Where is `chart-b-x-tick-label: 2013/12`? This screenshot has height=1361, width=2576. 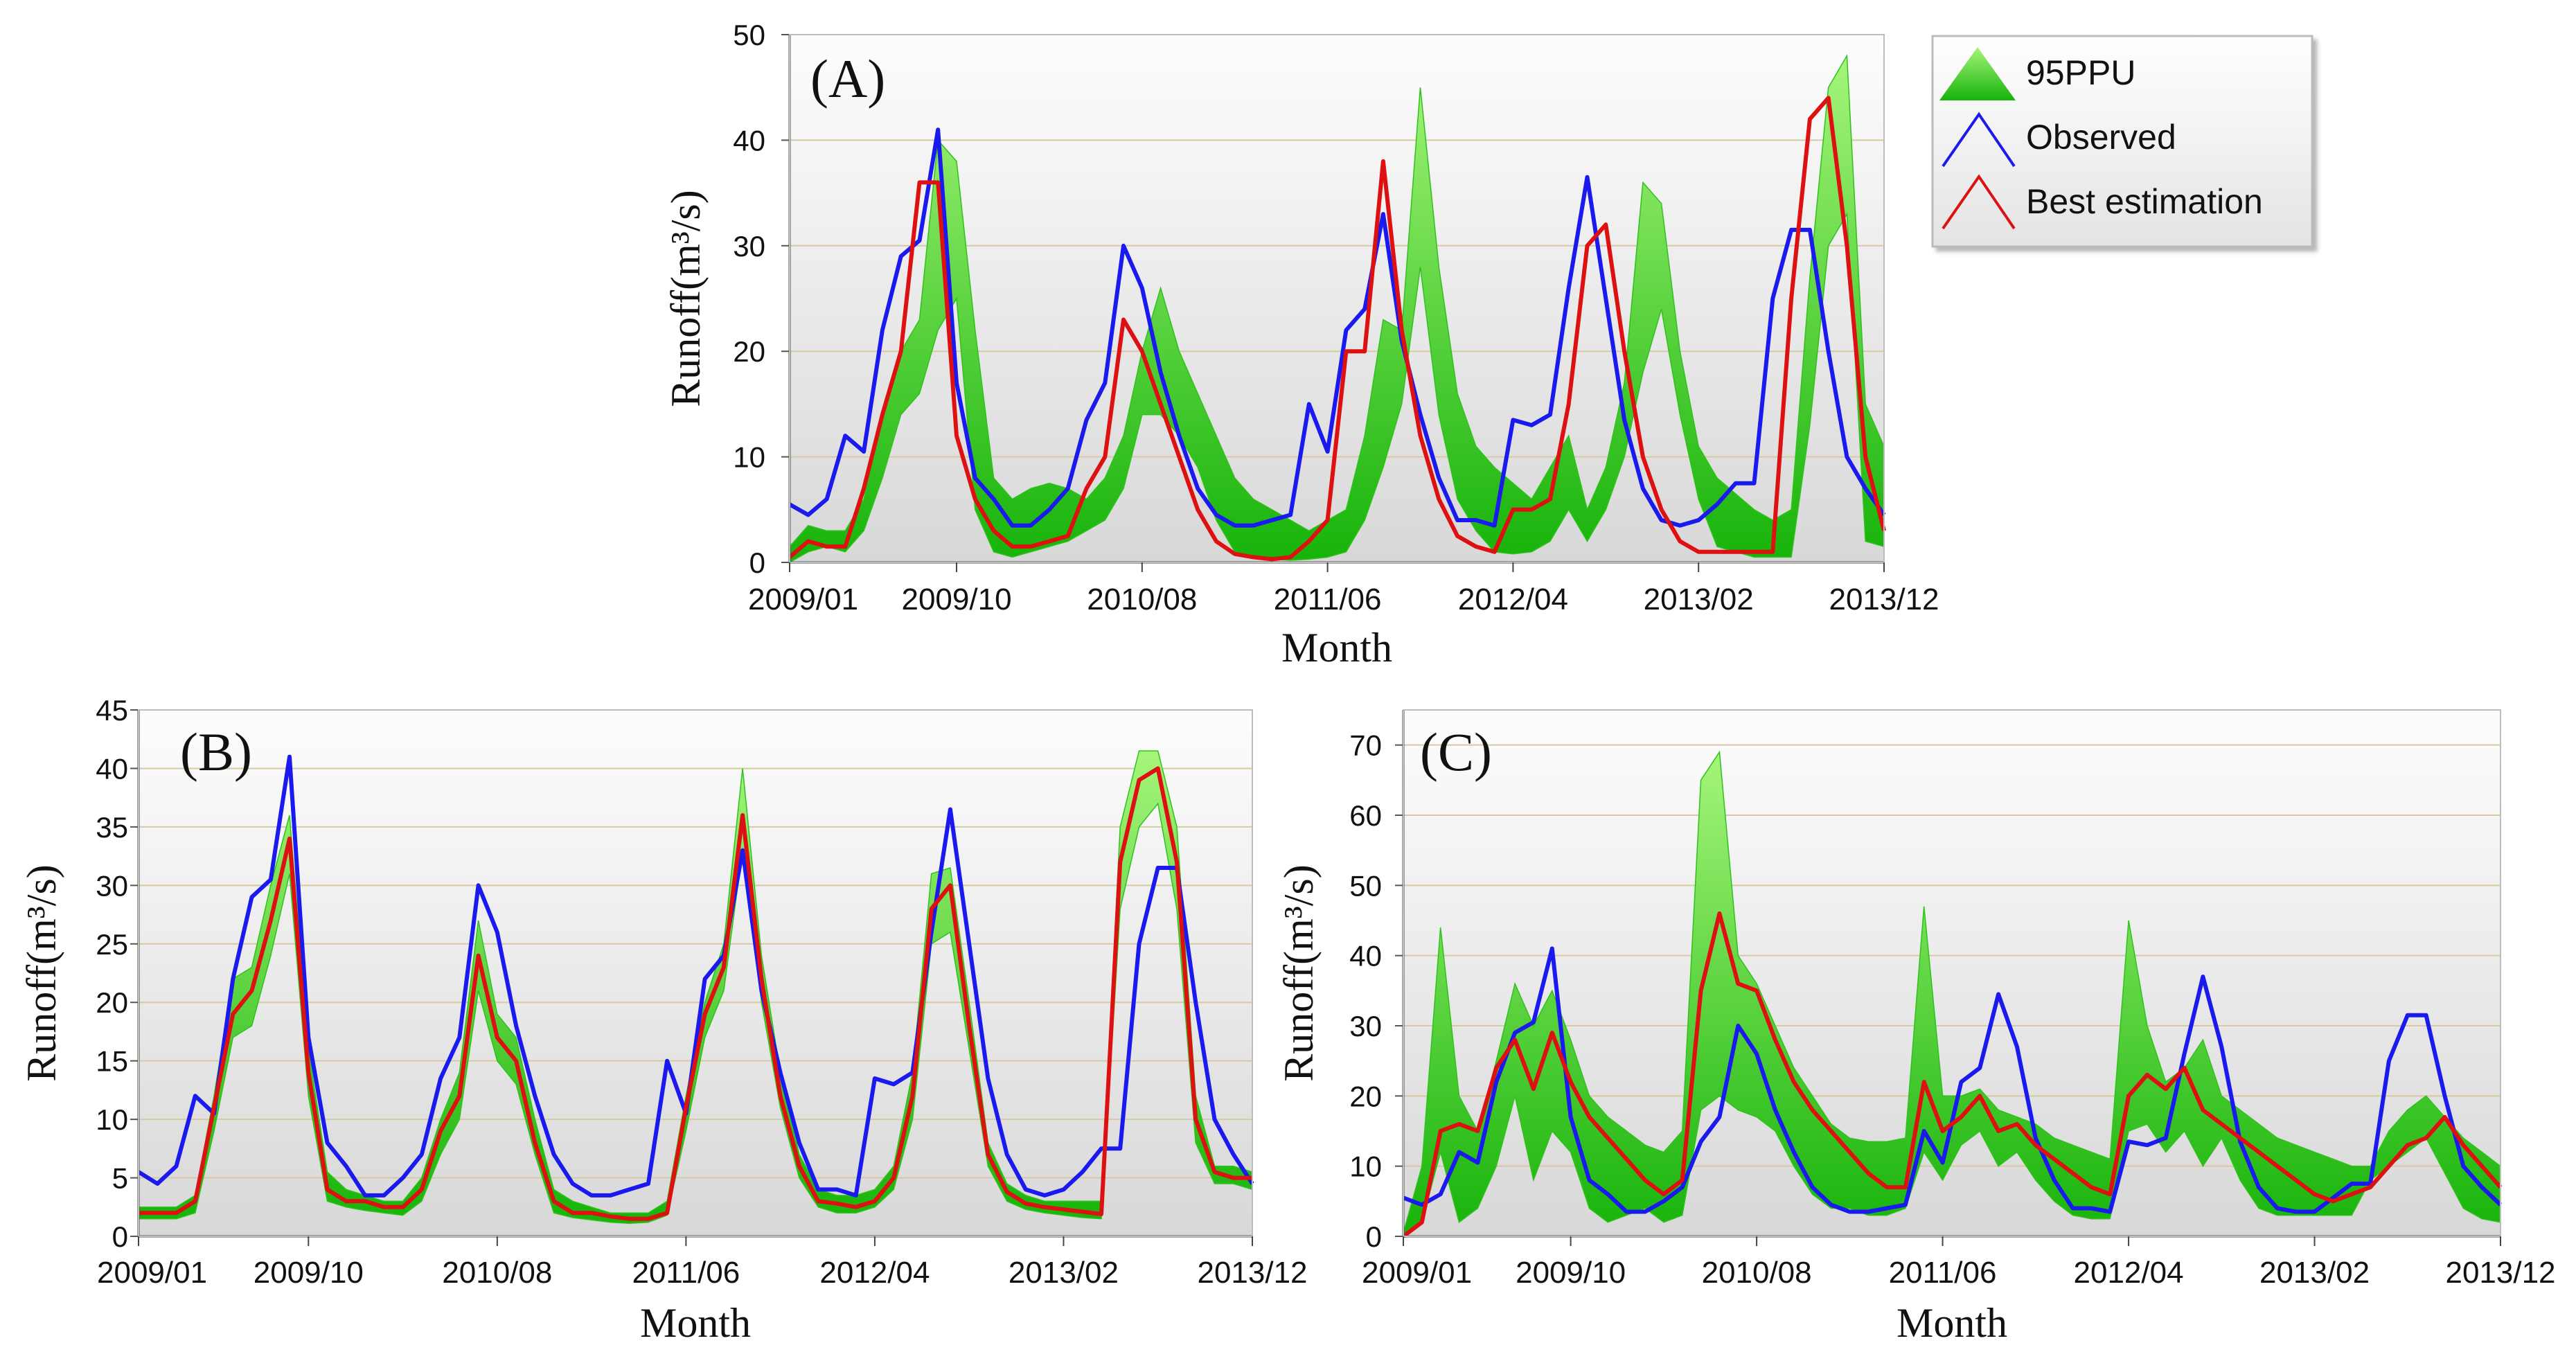
chart-b-x-tick-label: 2013/12 is located at coordinates (1252, 1273).